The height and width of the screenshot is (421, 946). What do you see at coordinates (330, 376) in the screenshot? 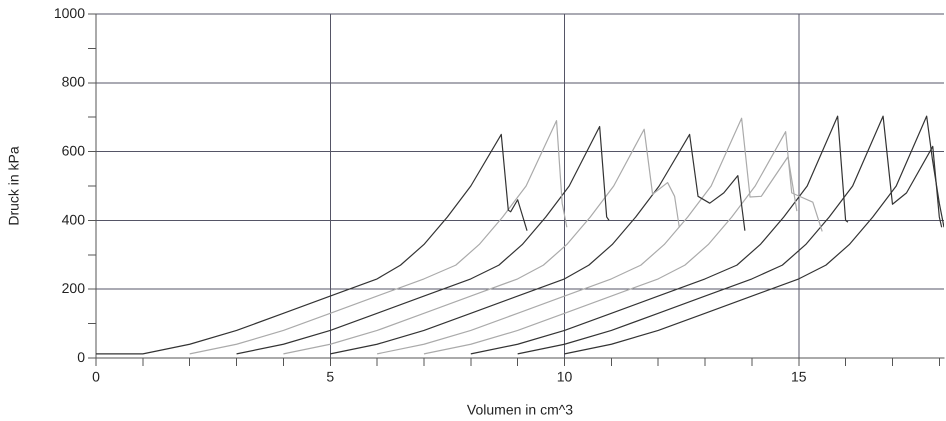
I see `x-tick-label: 5` at bounding box center [330, 376].